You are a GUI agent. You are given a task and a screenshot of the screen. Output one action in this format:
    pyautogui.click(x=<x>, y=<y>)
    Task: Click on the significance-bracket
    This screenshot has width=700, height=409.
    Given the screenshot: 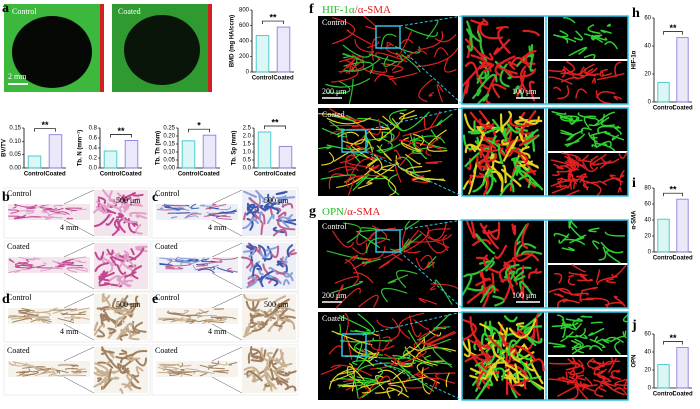 What is the action you would take?
    pyautogui.click(x=45, y=130)
    